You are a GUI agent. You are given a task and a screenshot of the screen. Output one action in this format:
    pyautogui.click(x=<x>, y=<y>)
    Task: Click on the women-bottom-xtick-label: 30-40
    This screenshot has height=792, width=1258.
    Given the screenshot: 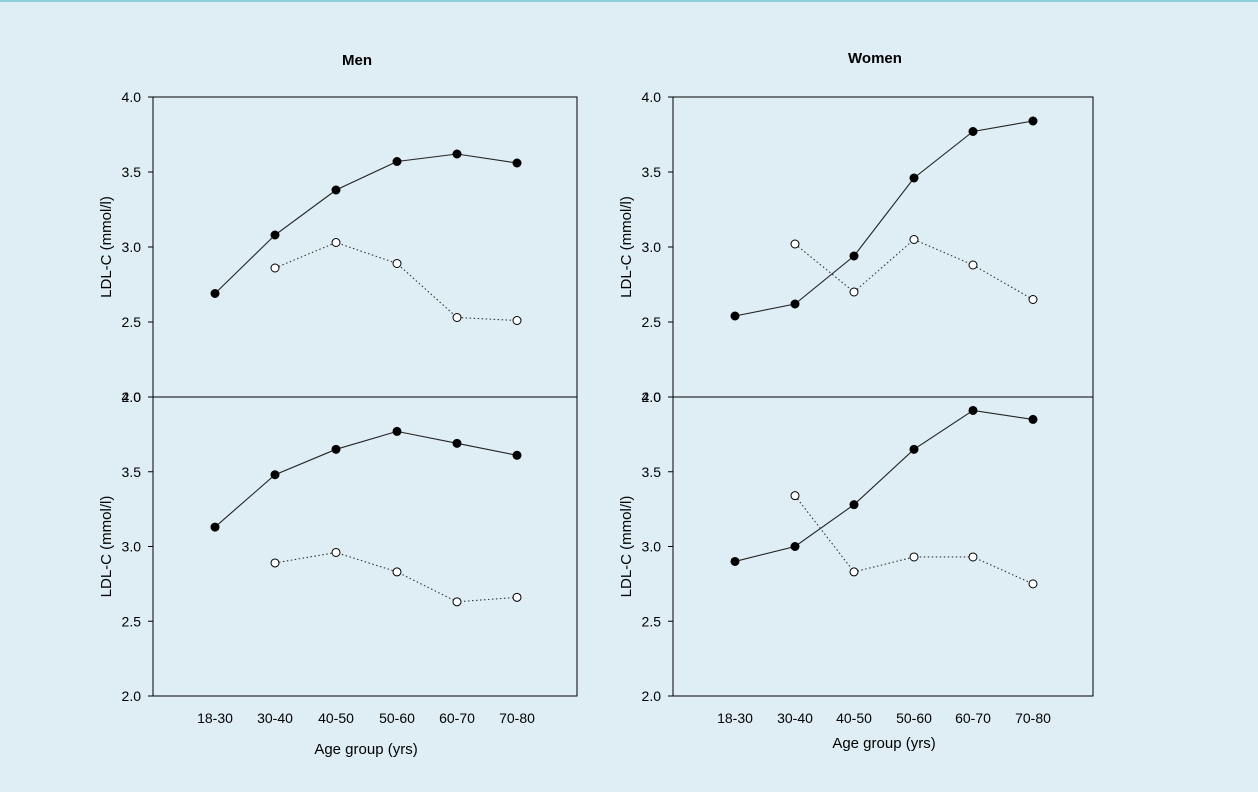 What is the action you would take?
    pyautogui.click(x=795, y=718)
    